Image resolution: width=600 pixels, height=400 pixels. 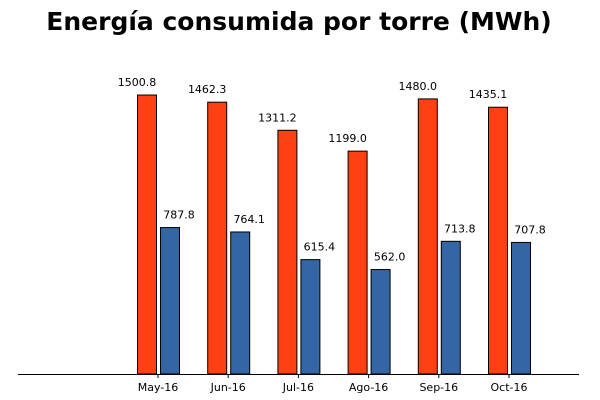 What do you see at coordinates (298, 21) in the screenshot?
I see `chart-title: Energía consumida por torre (MWh)` at bounding box center [298, 21].